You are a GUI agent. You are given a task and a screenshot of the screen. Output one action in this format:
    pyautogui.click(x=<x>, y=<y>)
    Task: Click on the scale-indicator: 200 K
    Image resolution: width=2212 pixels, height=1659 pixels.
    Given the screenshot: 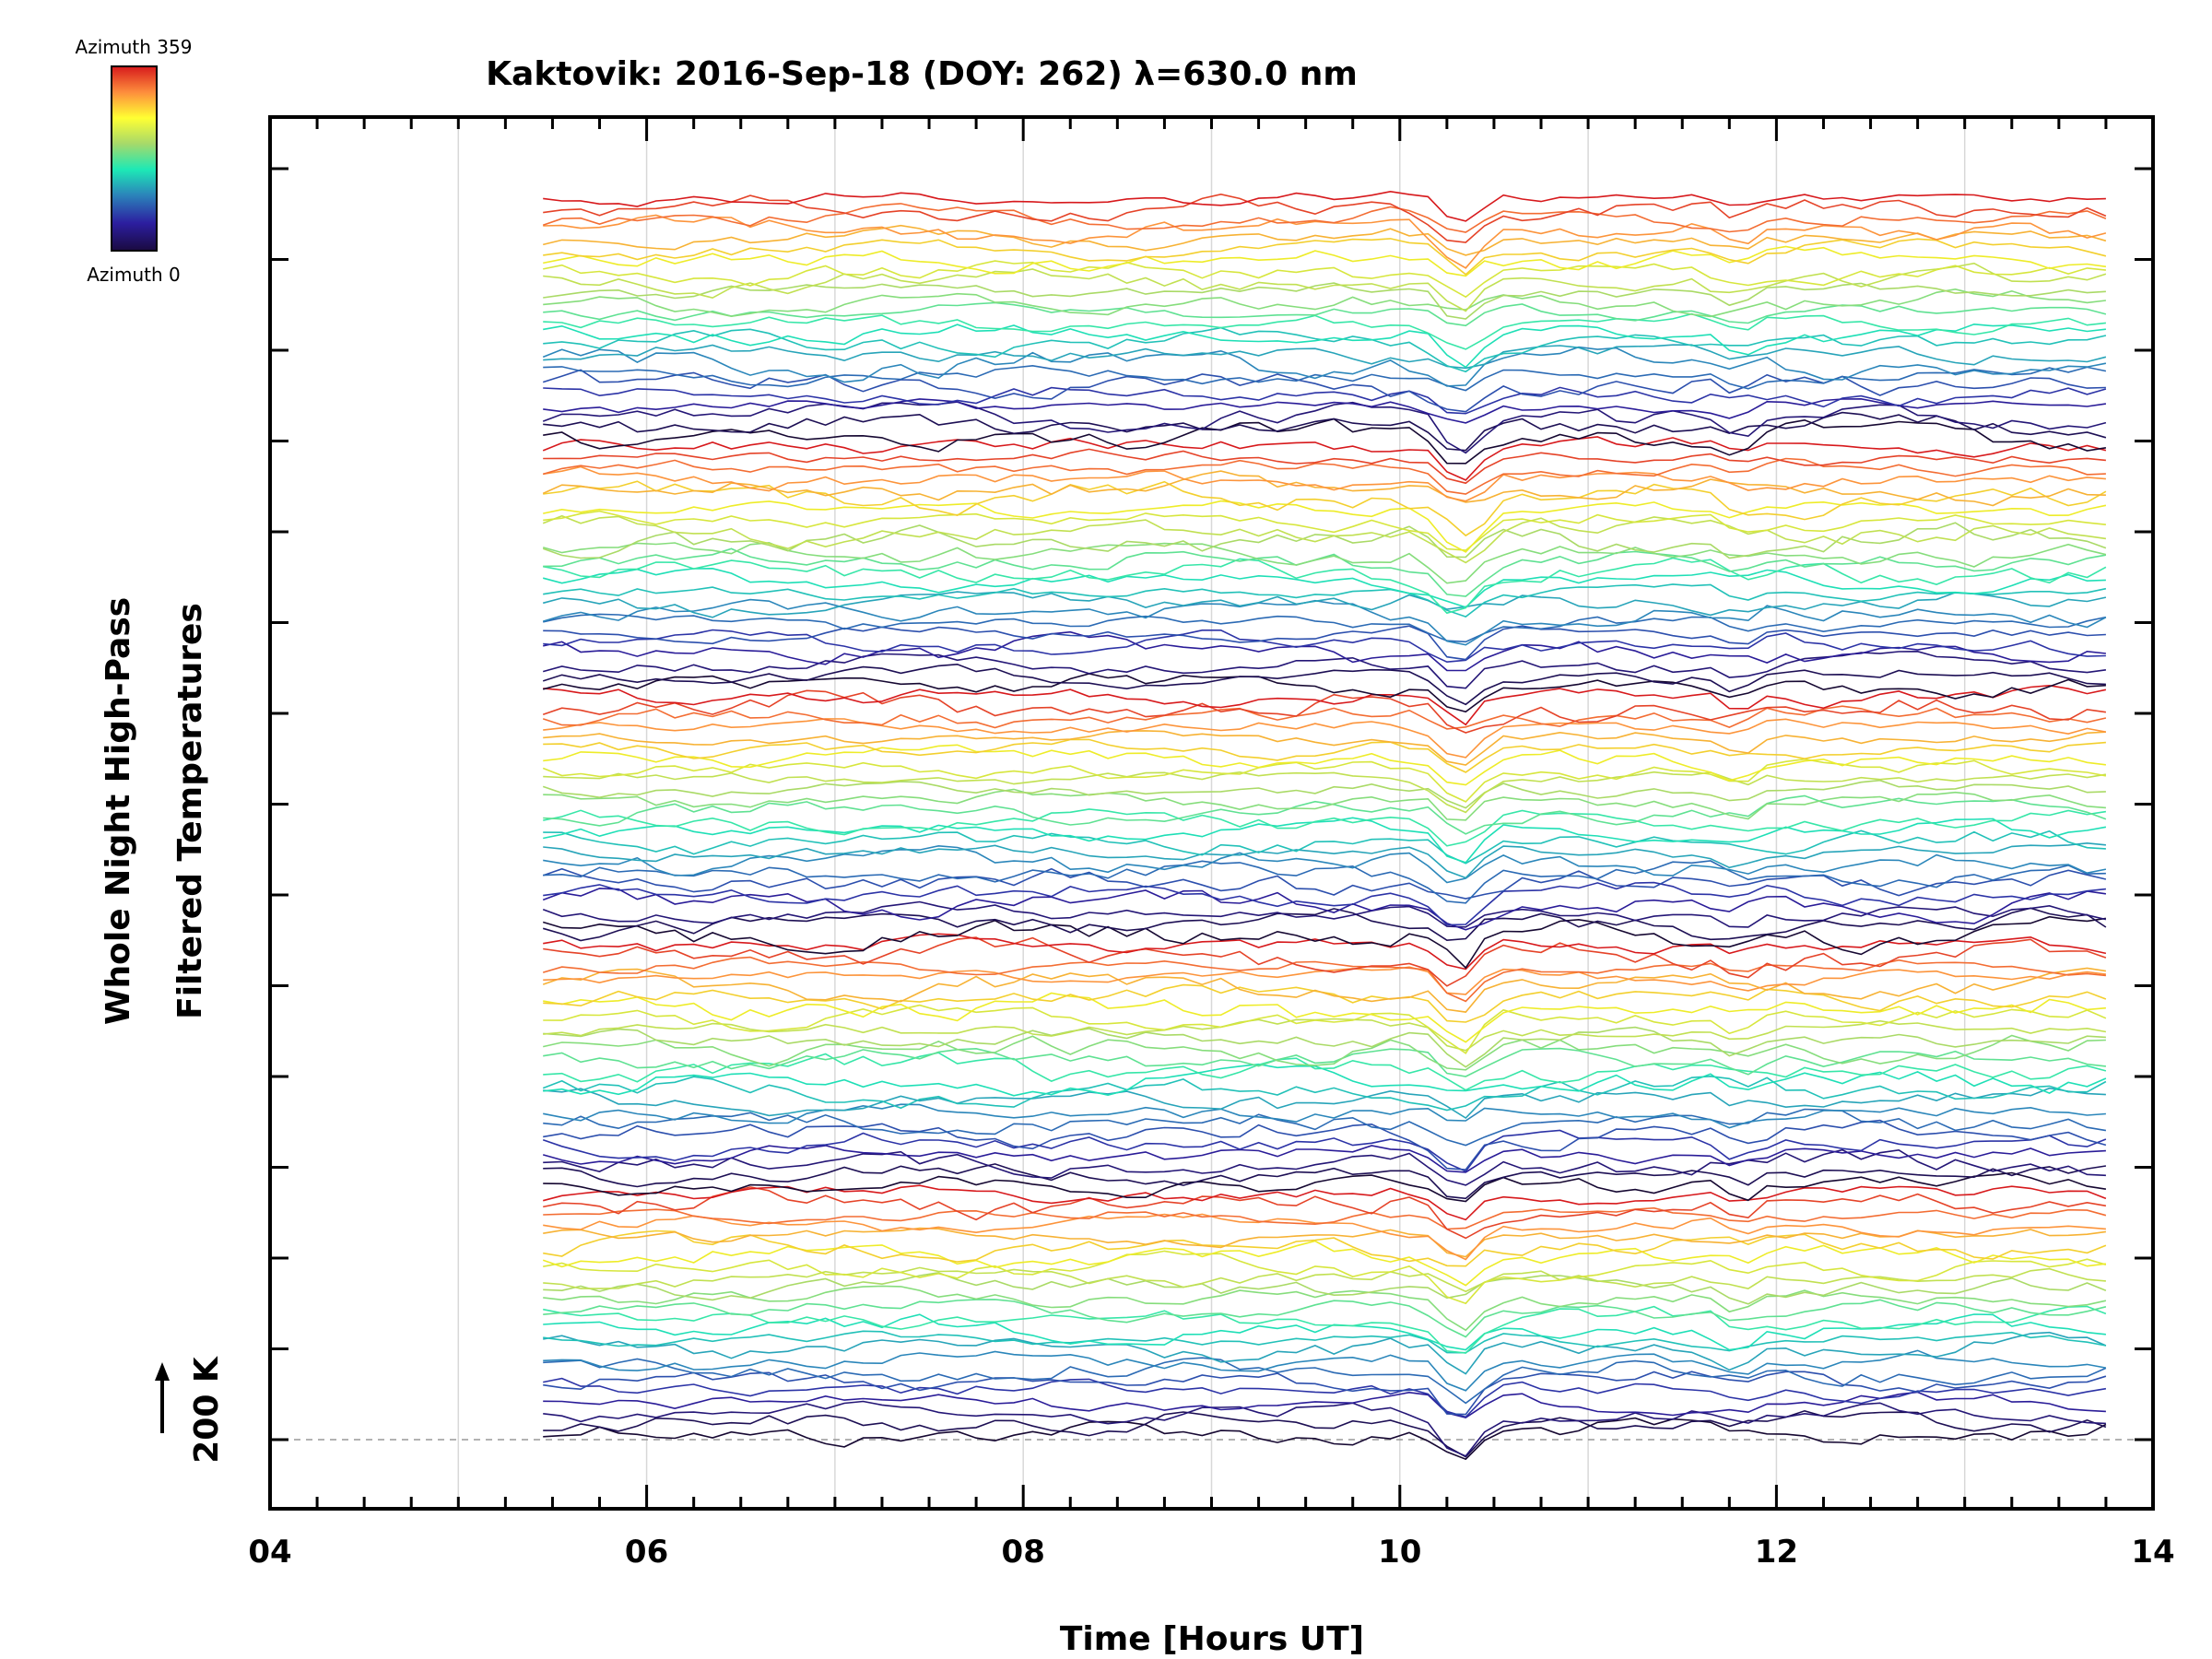 What is the action you would take?
    pyautogui.click(x=190, y=1410)
    